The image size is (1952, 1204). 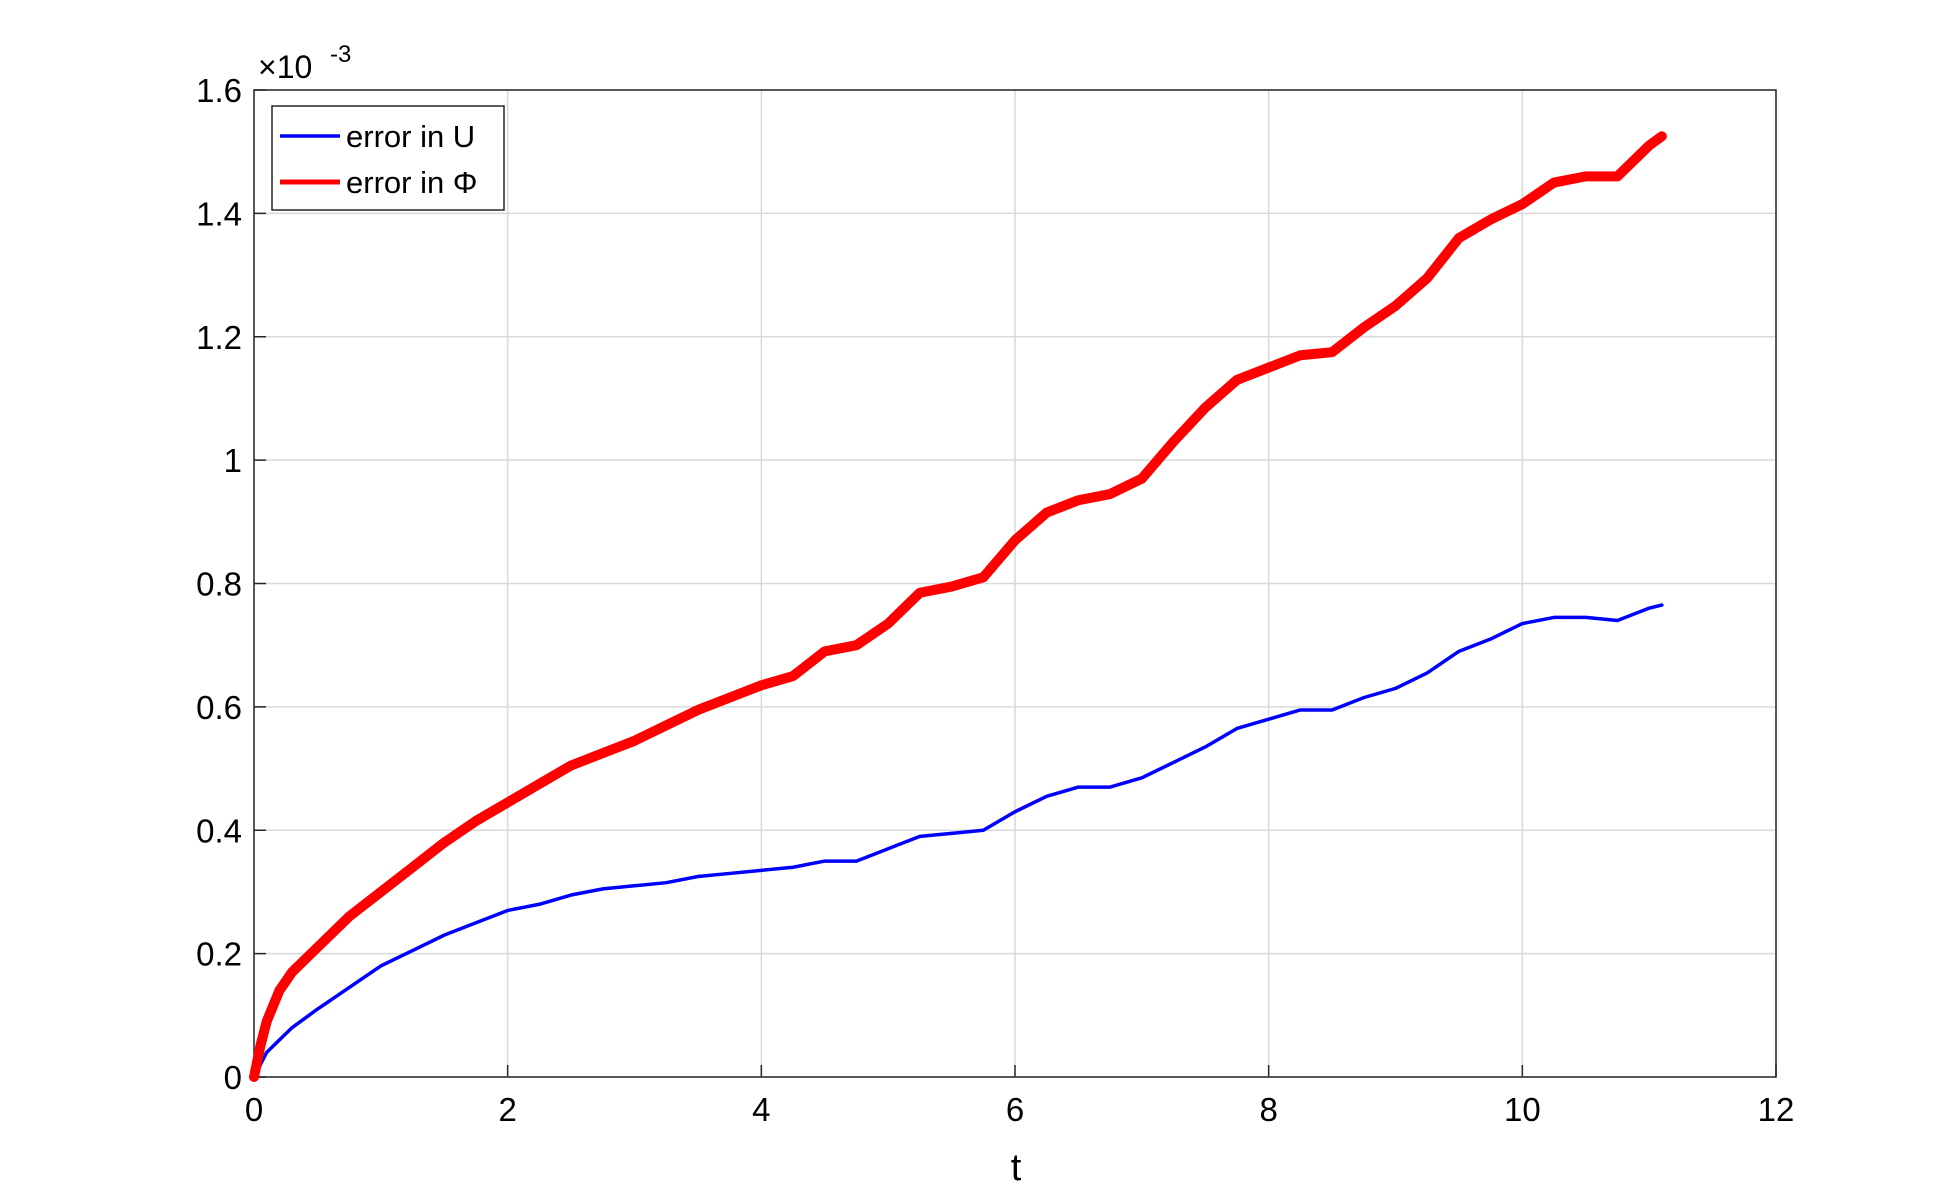 I want to click on y-scale-base: ×10, so click(x=285, y=67).